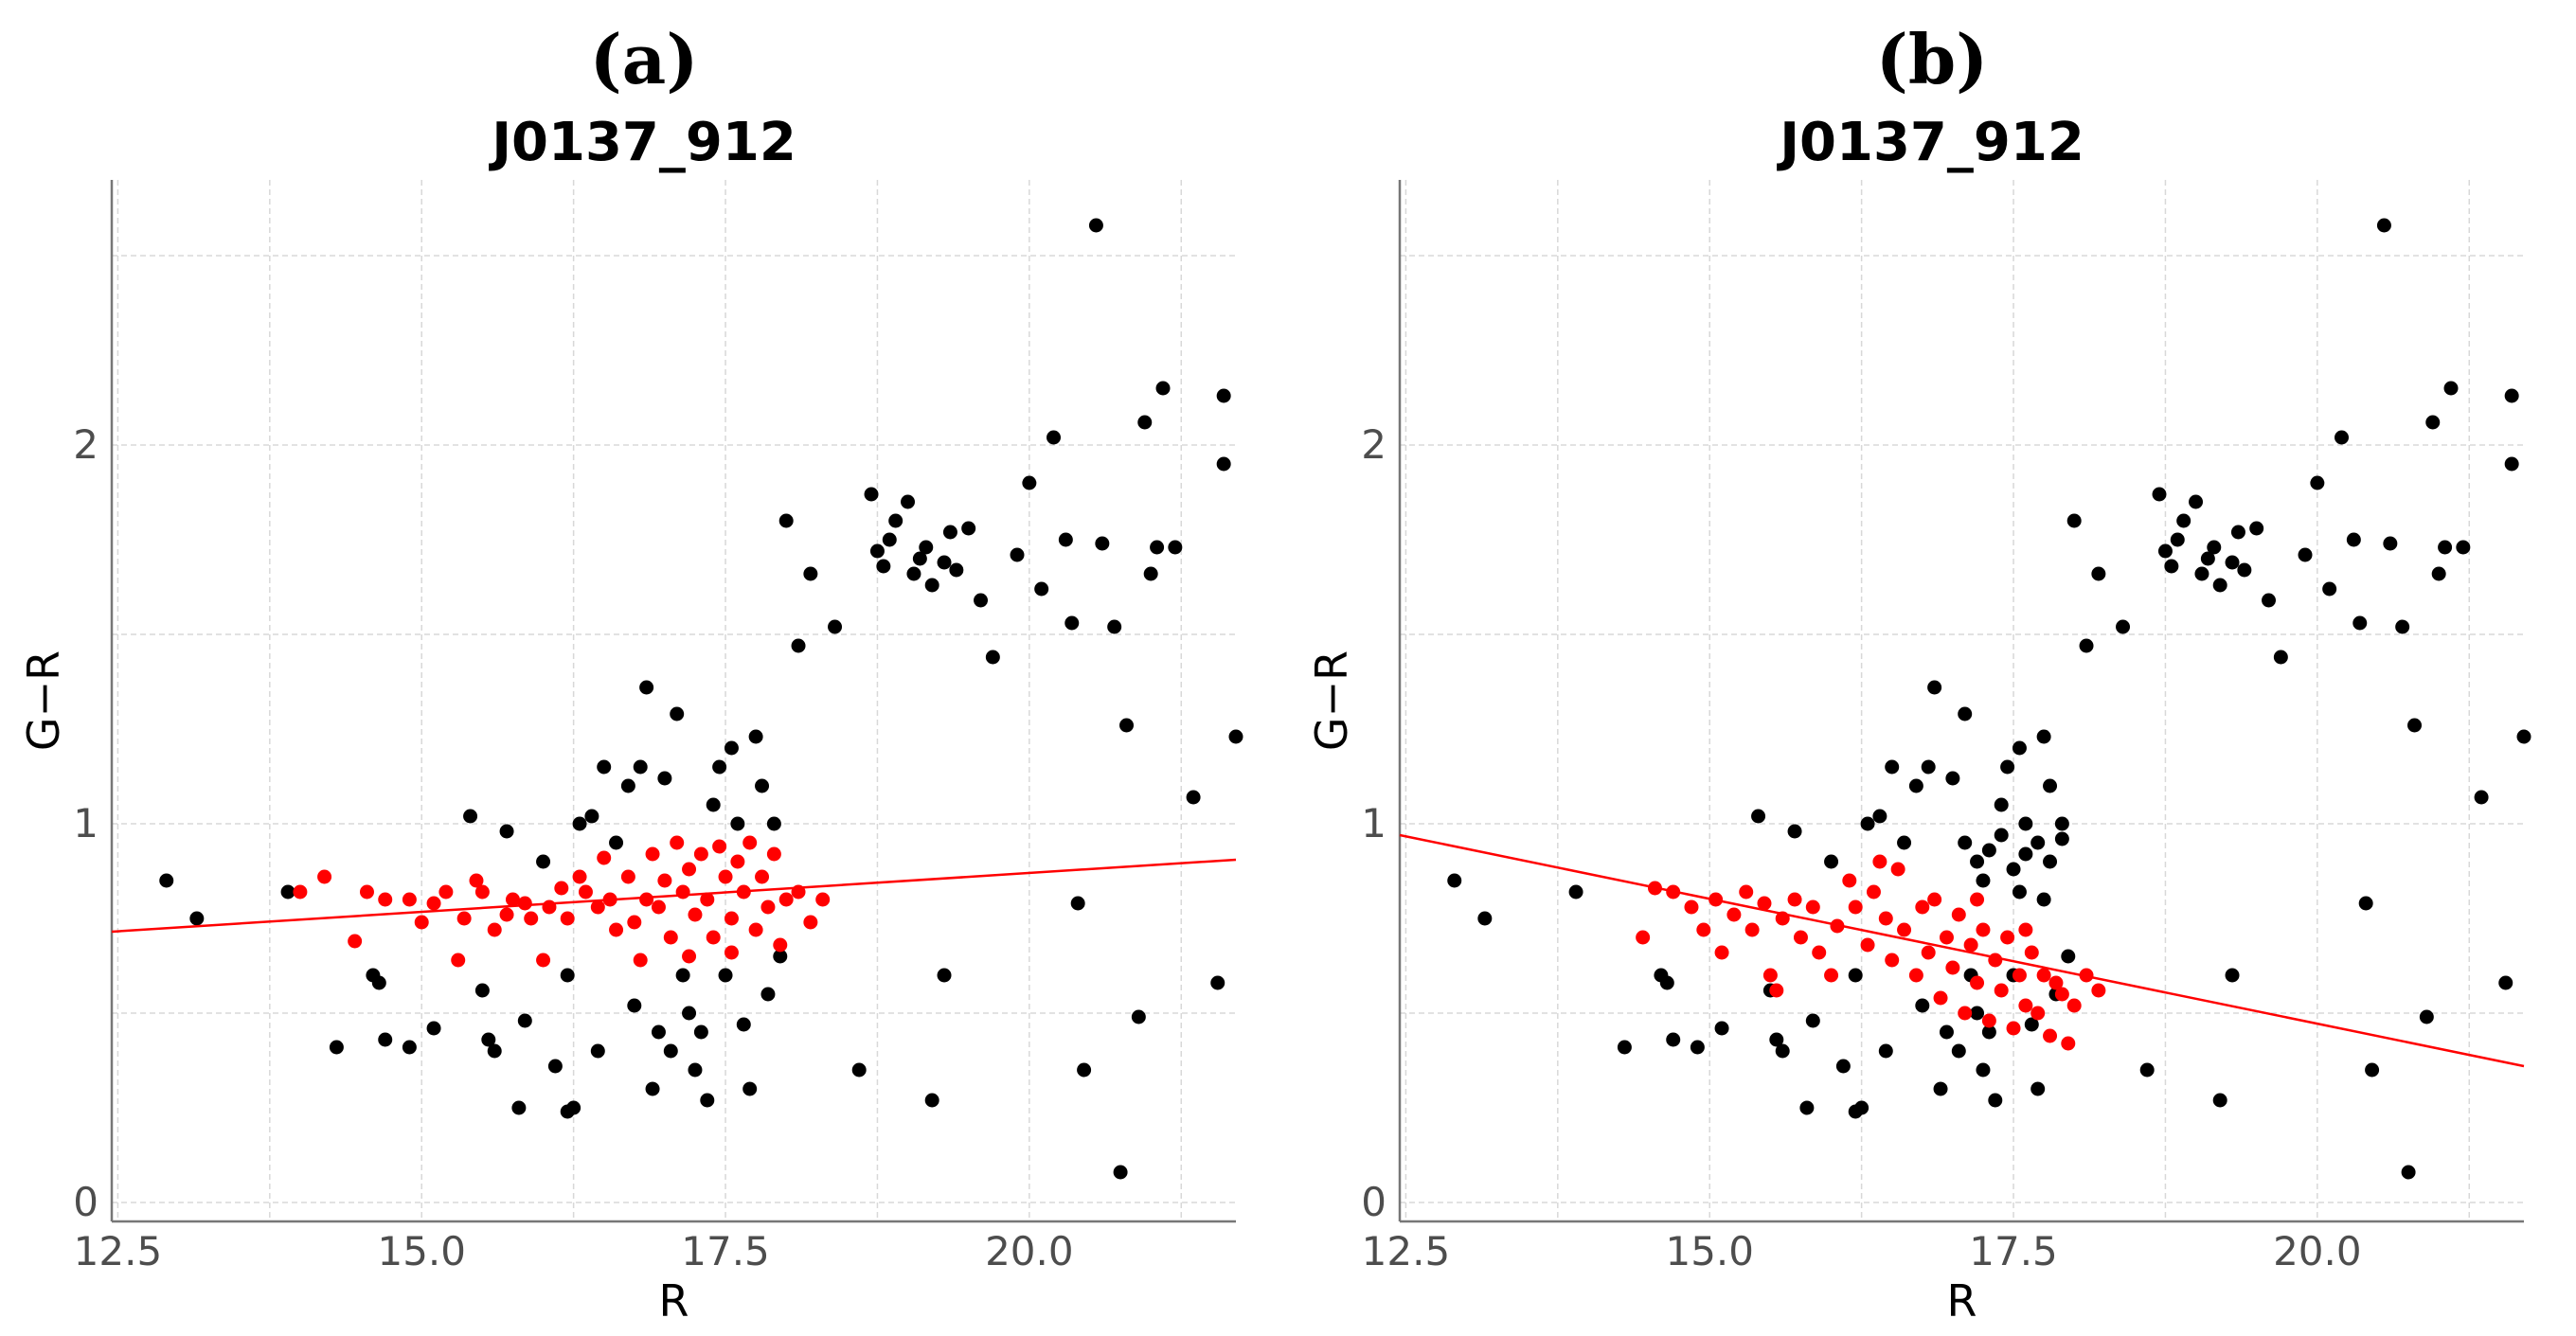 This screenshot has height=1336, width=2576. Describe the element at coordinates (644, 59) in the screenshot. I see `panel-letter: (a)` at that location.